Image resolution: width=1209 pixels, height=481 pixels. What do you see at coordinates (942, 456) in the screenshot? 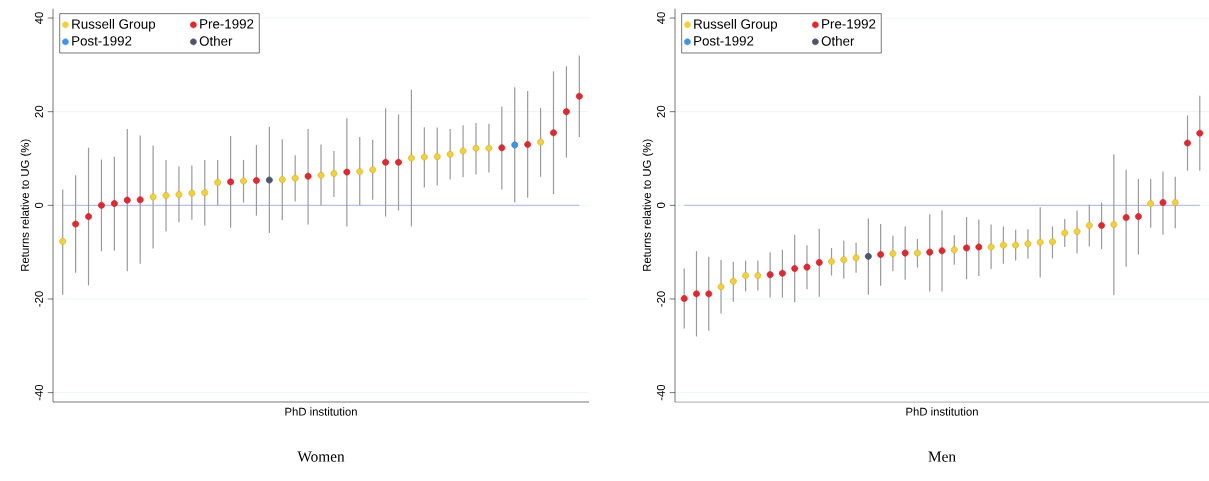
I see `text: Men` at bounding box center [942, 456].